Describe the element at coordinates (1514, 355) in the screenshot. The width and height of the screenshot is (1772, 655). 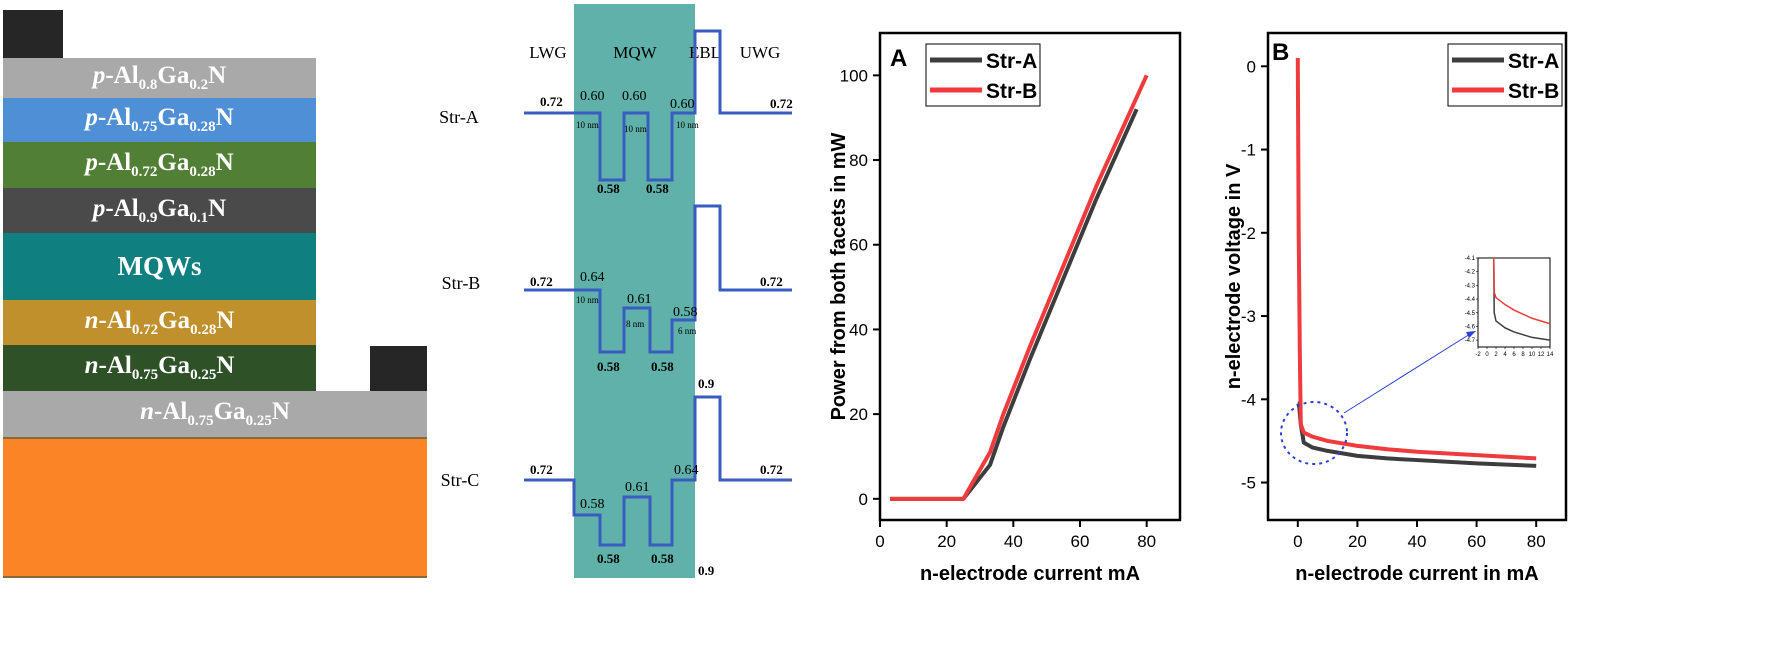
I see `inset-x-tick-label: 6` at that location.